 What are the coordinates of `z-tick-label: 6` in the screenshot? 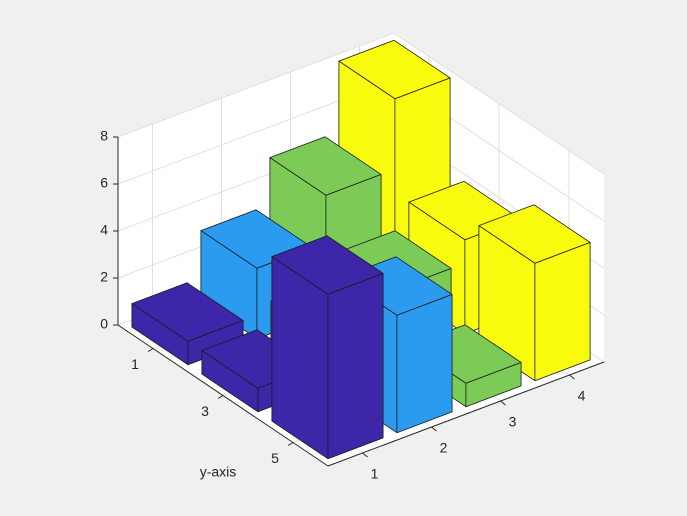 It's located at (104, 183).